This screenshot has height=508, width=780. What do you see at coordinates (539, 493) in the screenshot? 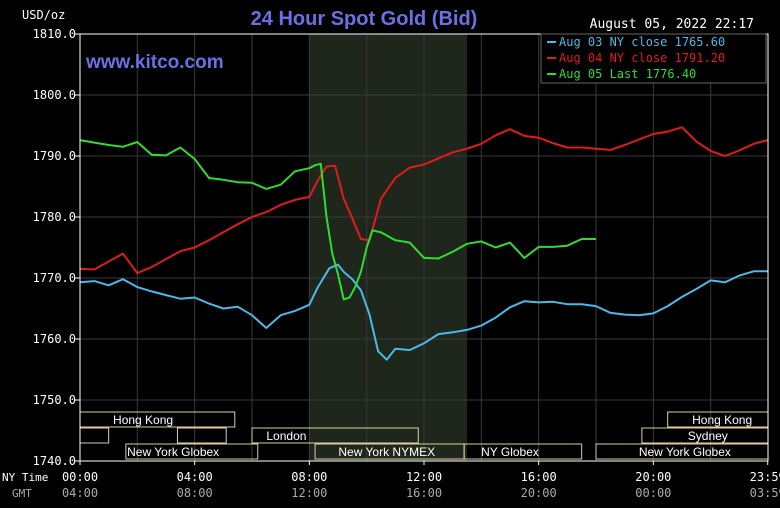
I see `x-tick-label-gmt: 20:00` at bounding box center [539, 493].